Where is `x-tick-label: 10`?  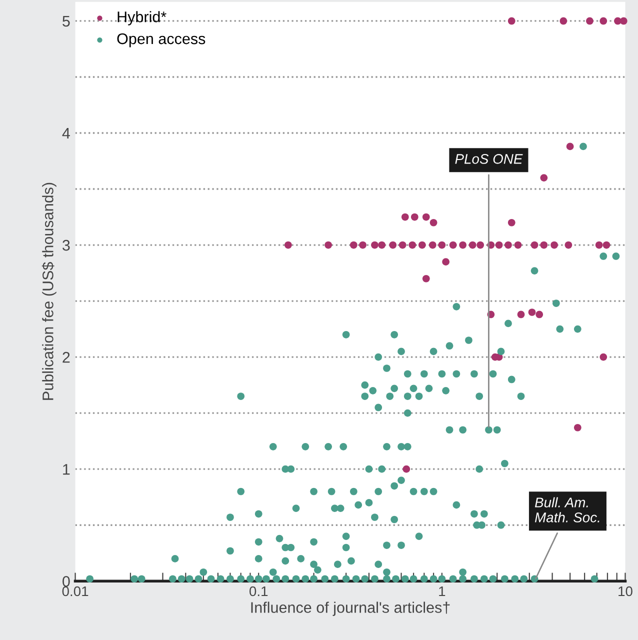
x-tick-label: 10 is located at coordinates (625, 591).